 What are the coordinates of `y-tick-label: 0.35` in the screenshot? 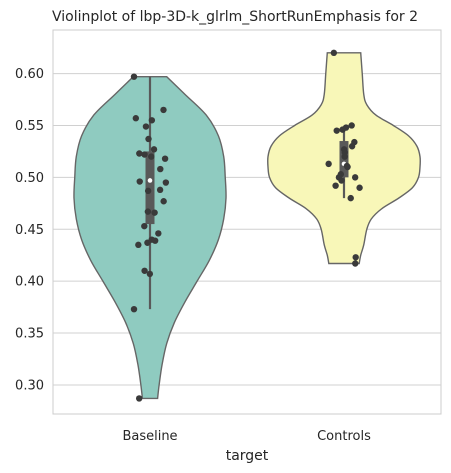 It's located at (29, 334).